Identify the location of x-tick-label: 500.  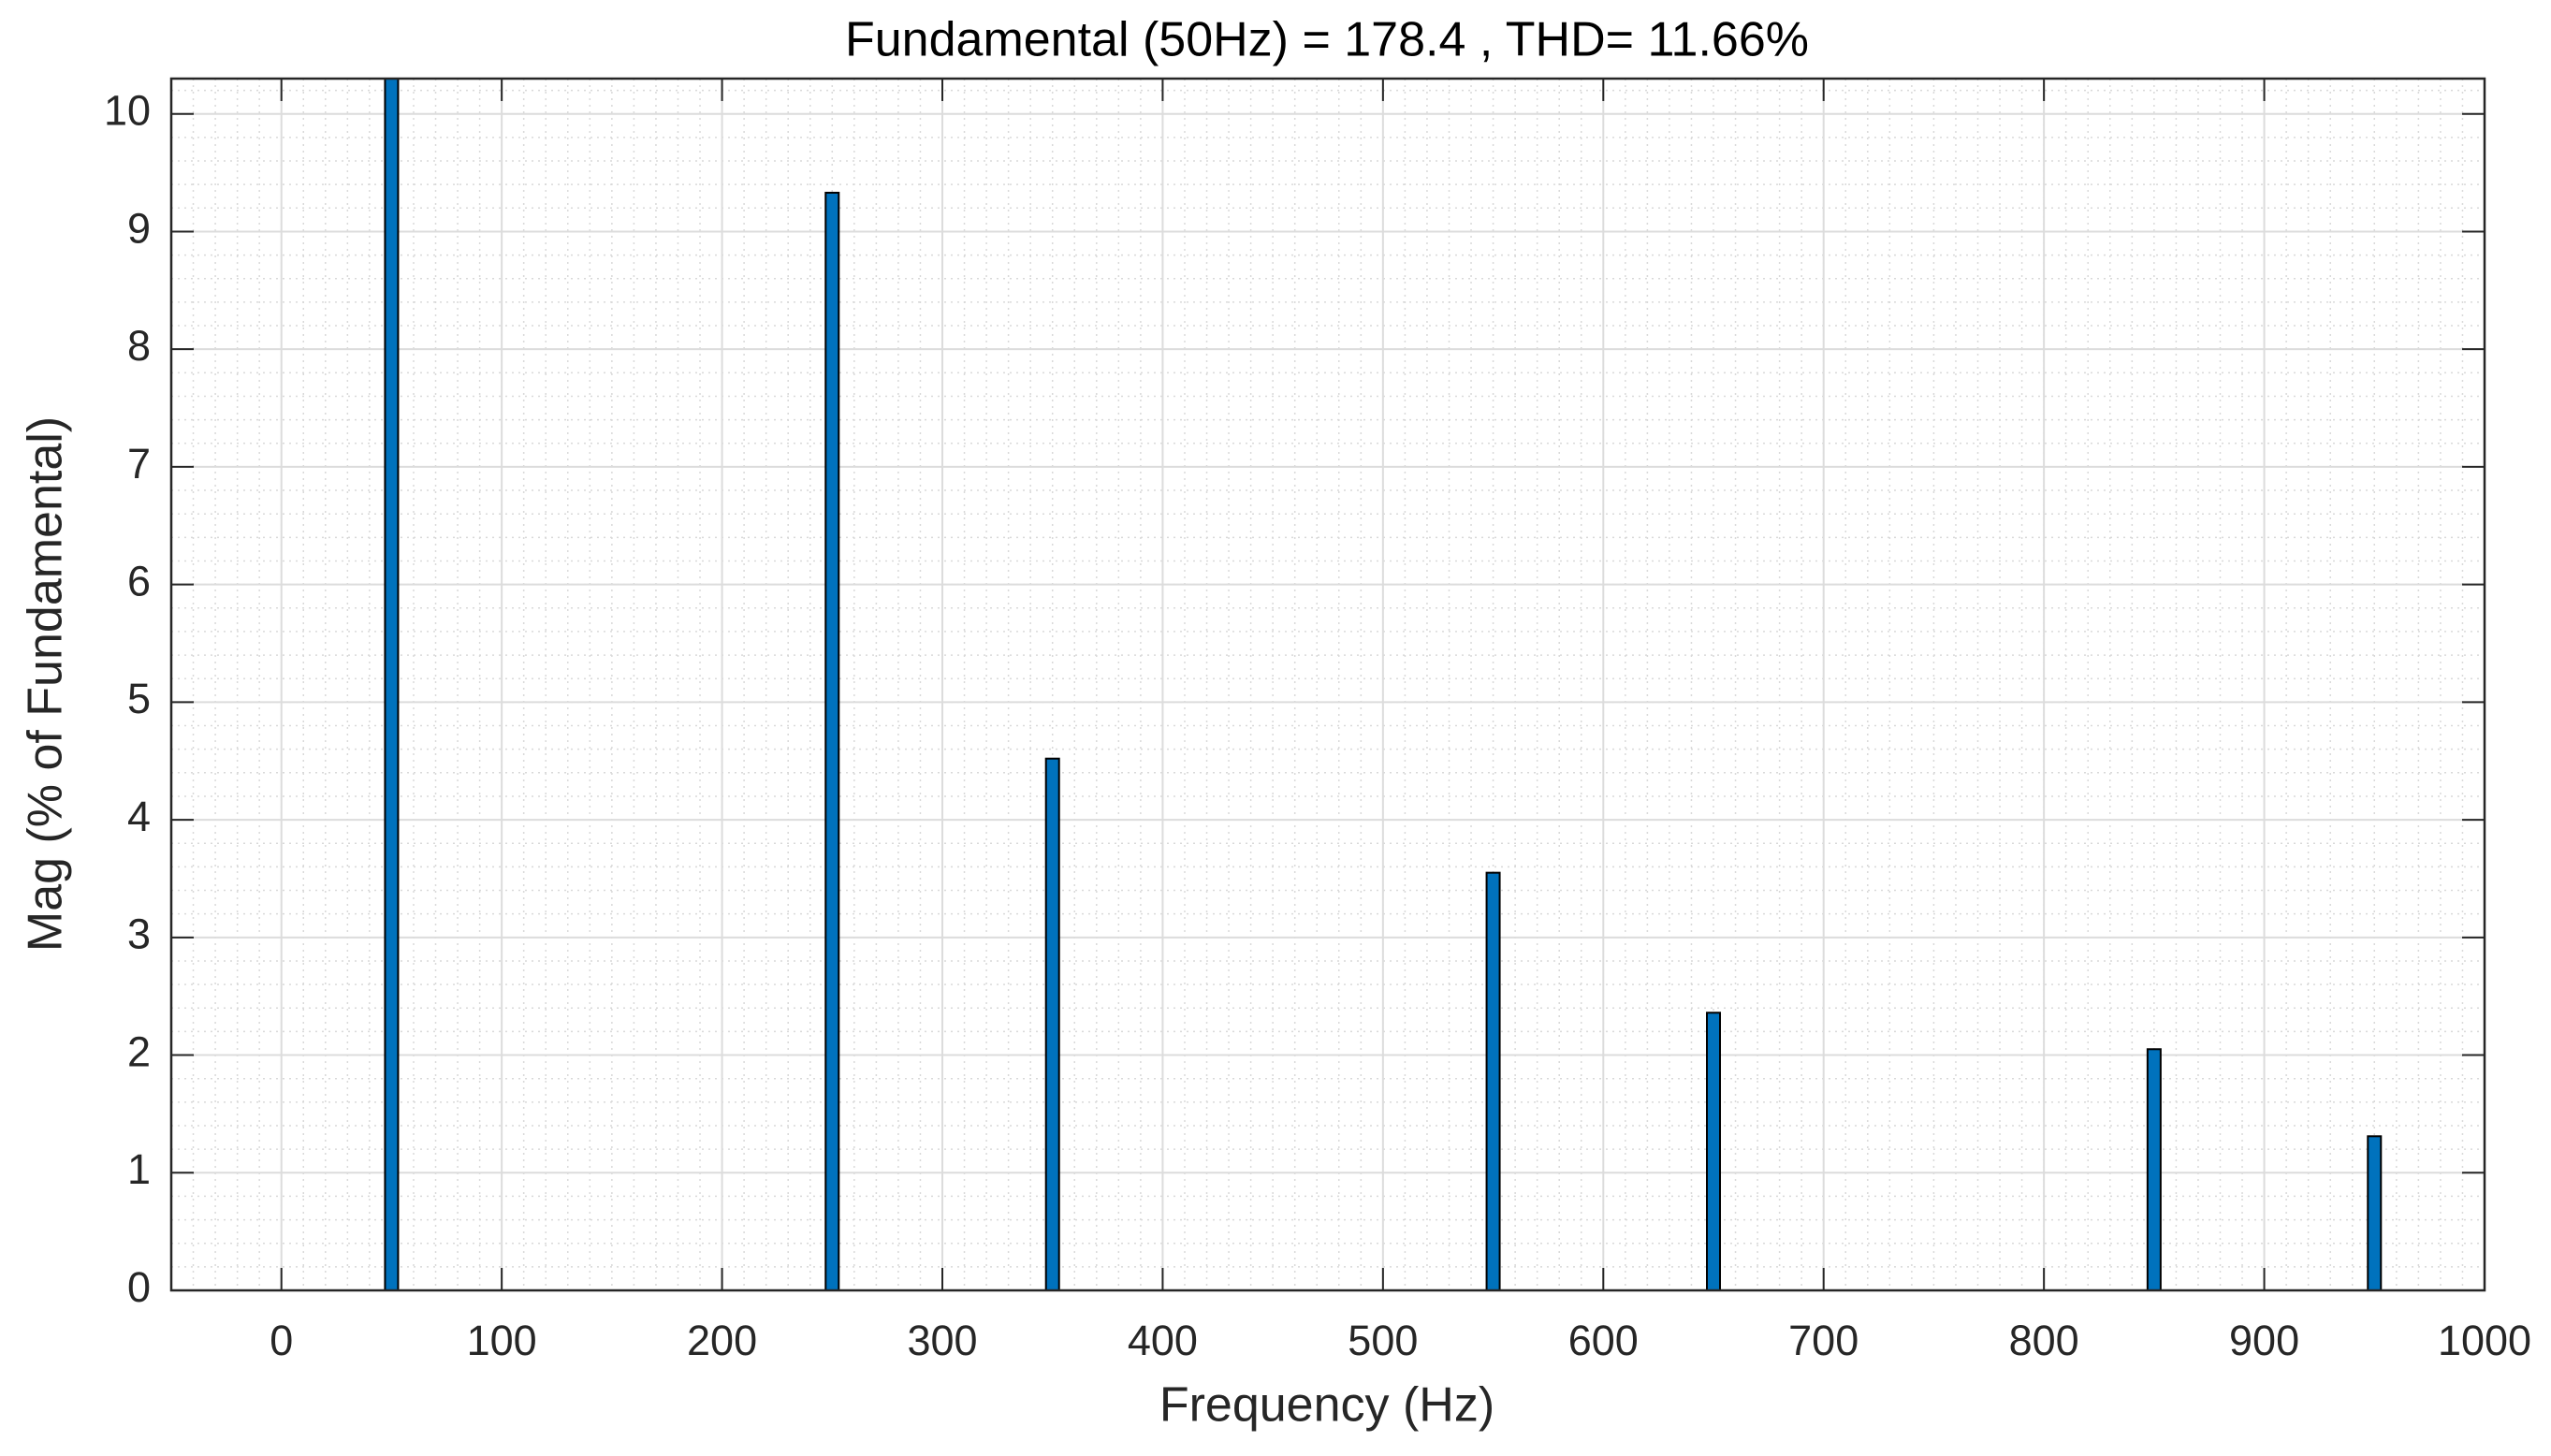
(1383, 1340).